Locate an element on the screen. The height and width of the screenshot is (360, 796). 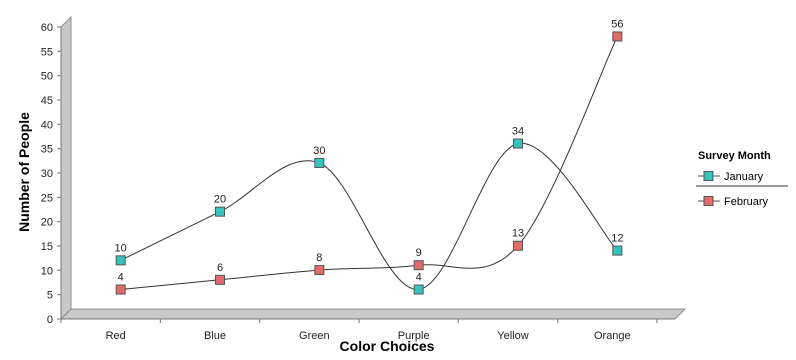
legend: Survey Month January February is located at coordinates (742, 179).